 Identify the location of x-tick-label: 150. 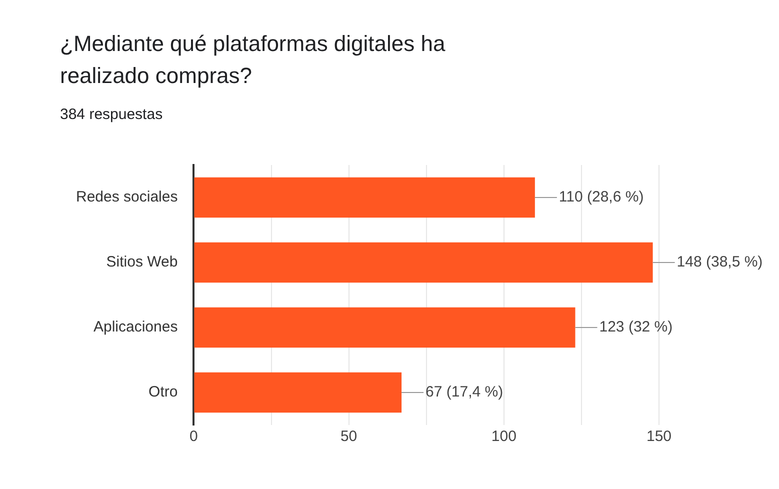
(659, 437).